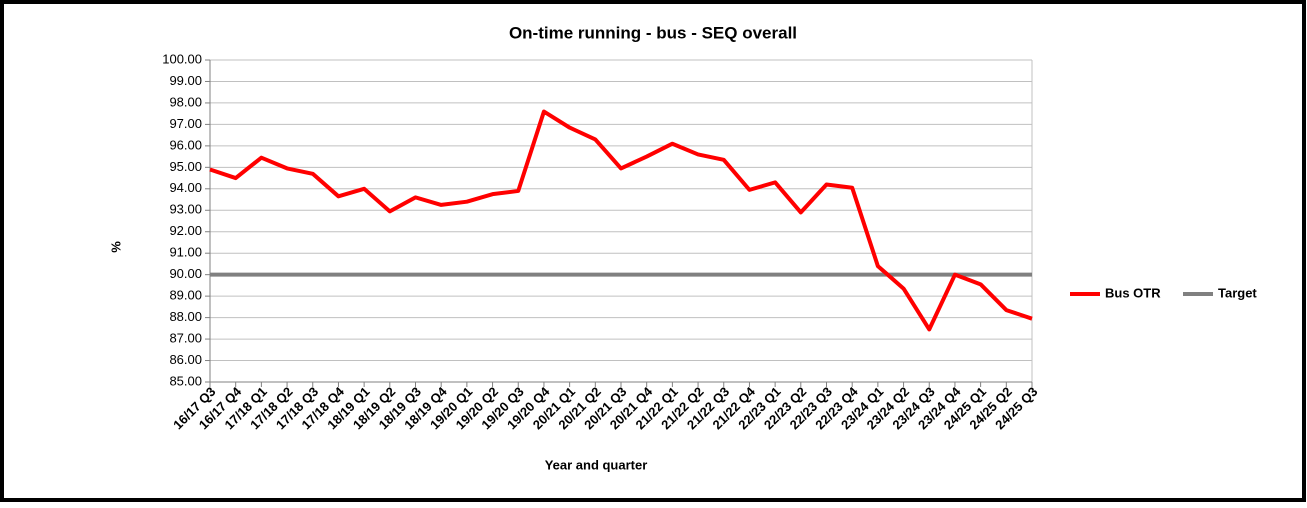  Describe the element at coordinates (185, 101) in the screenshot. I see `y-tick-label: 98.00` at that location.